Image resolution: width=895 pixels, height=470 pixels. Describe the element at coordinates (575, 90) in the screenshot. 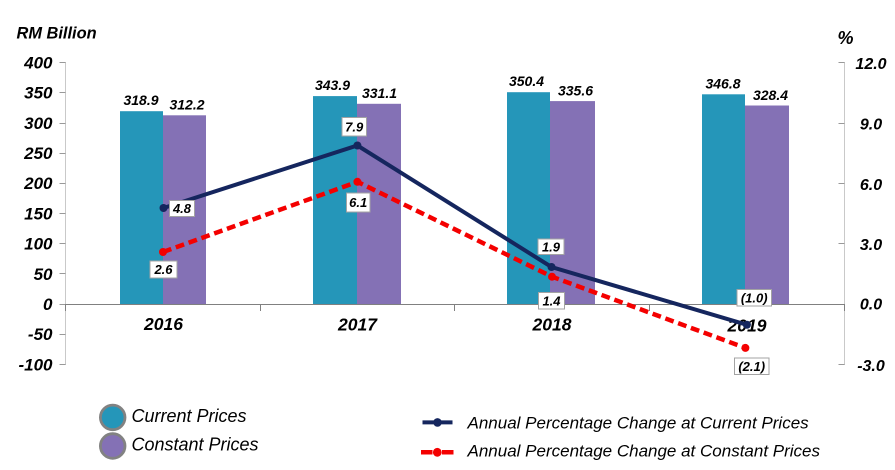

I see `svg-text: 335.6` at that location.